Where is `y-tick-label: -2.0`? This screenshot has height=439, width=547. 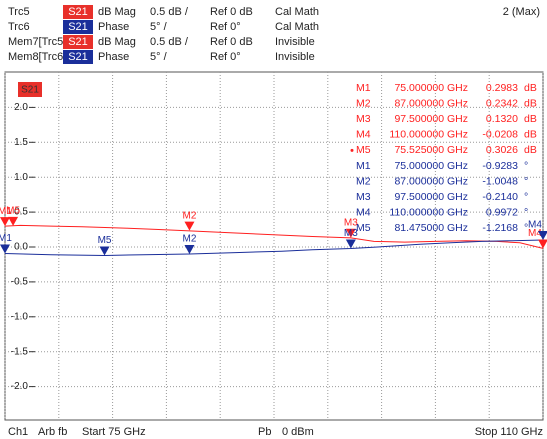
y-tick-label: -2.0 is located at coordinates (20, 386).